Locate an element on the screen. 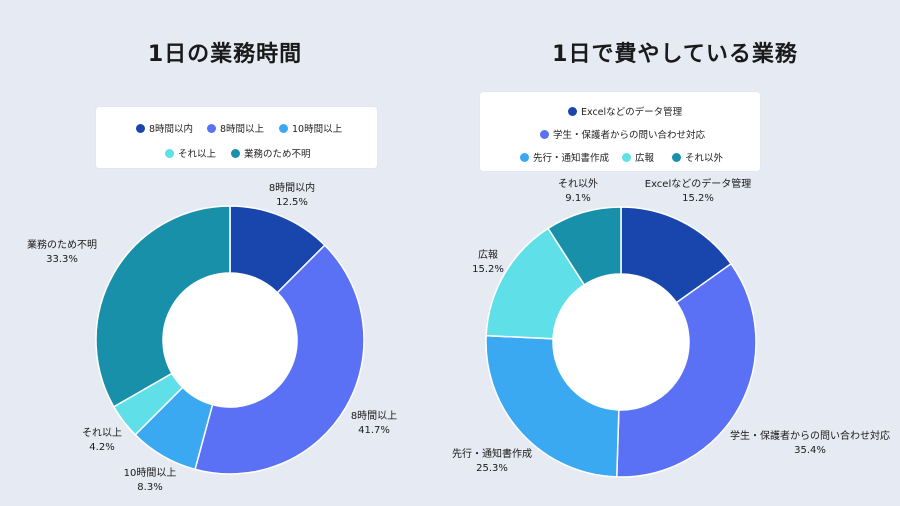 This screenshot has width=900, height=506. slice-value-label: 12.5% is located at coordinates (292, 202).